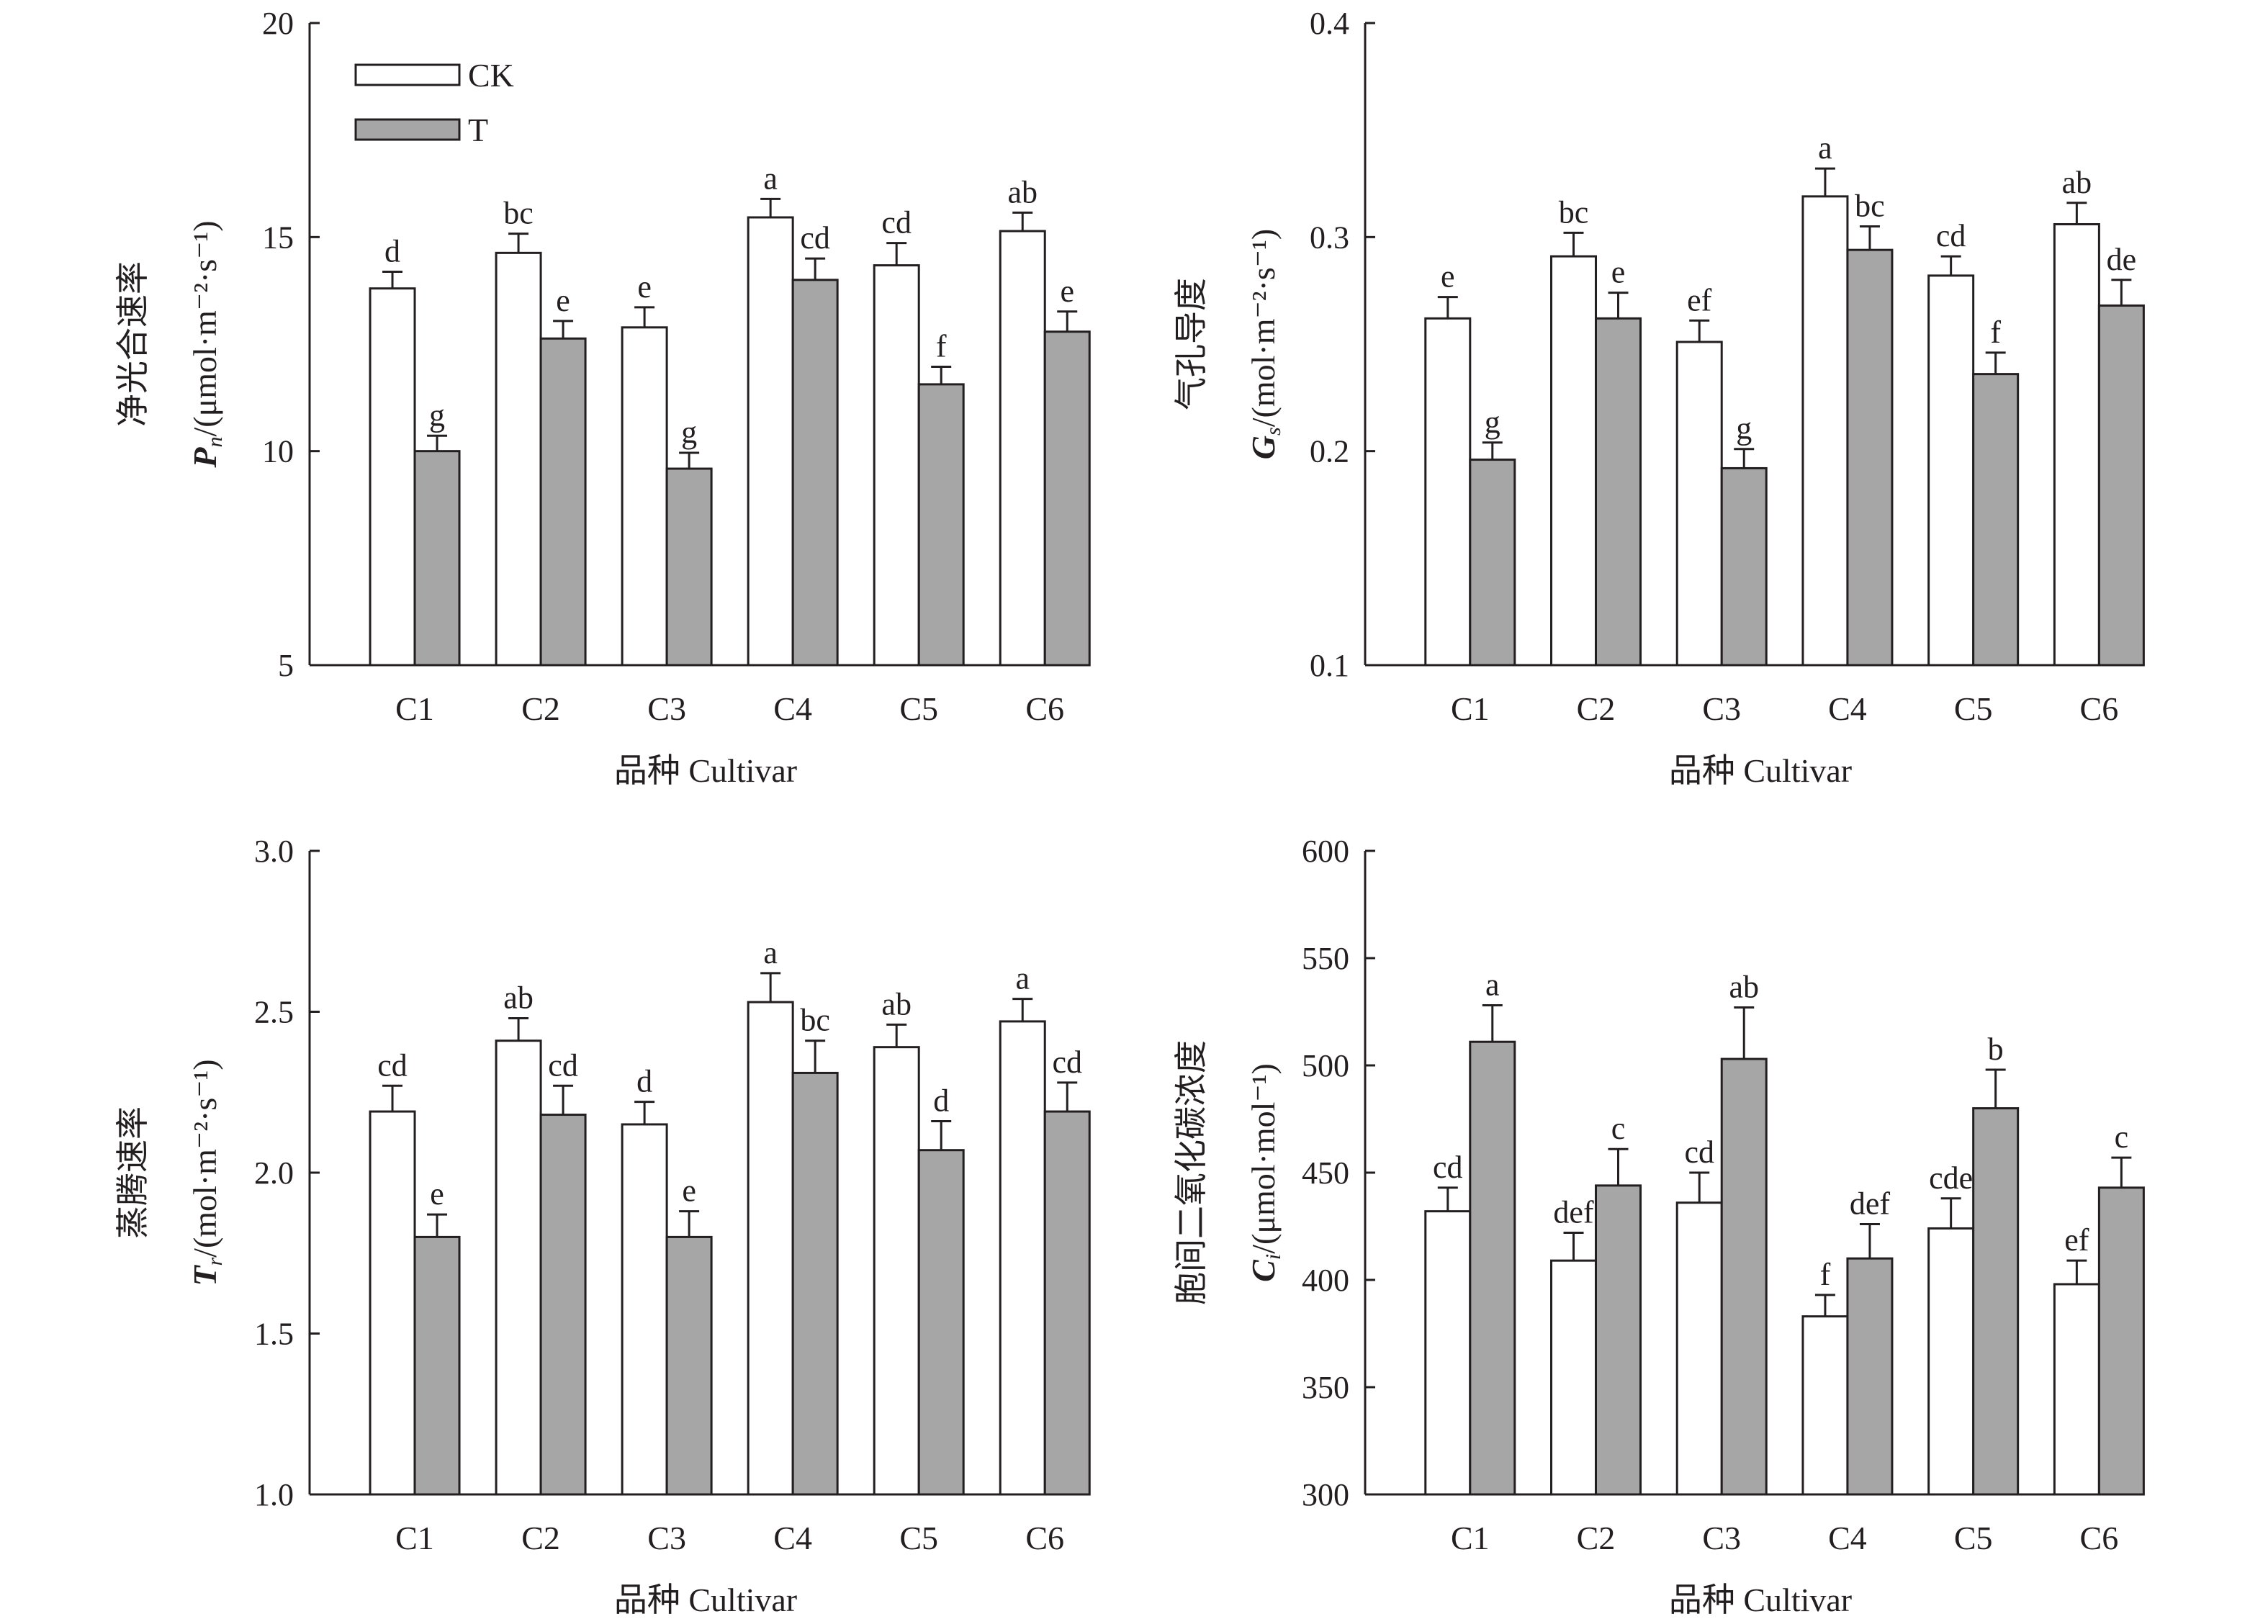 Image resolution: width=2268 pixels, height=1624 pixels. I want to click on y-tick-label: 2.5, so click(274, 1012).